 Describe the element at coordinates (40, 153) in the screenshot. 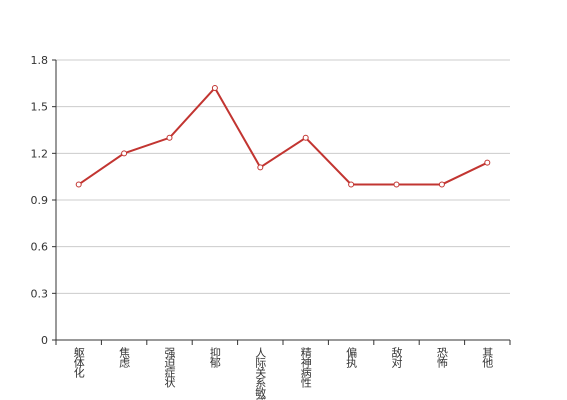

I see `y-tick-label: 1.2` at that location.